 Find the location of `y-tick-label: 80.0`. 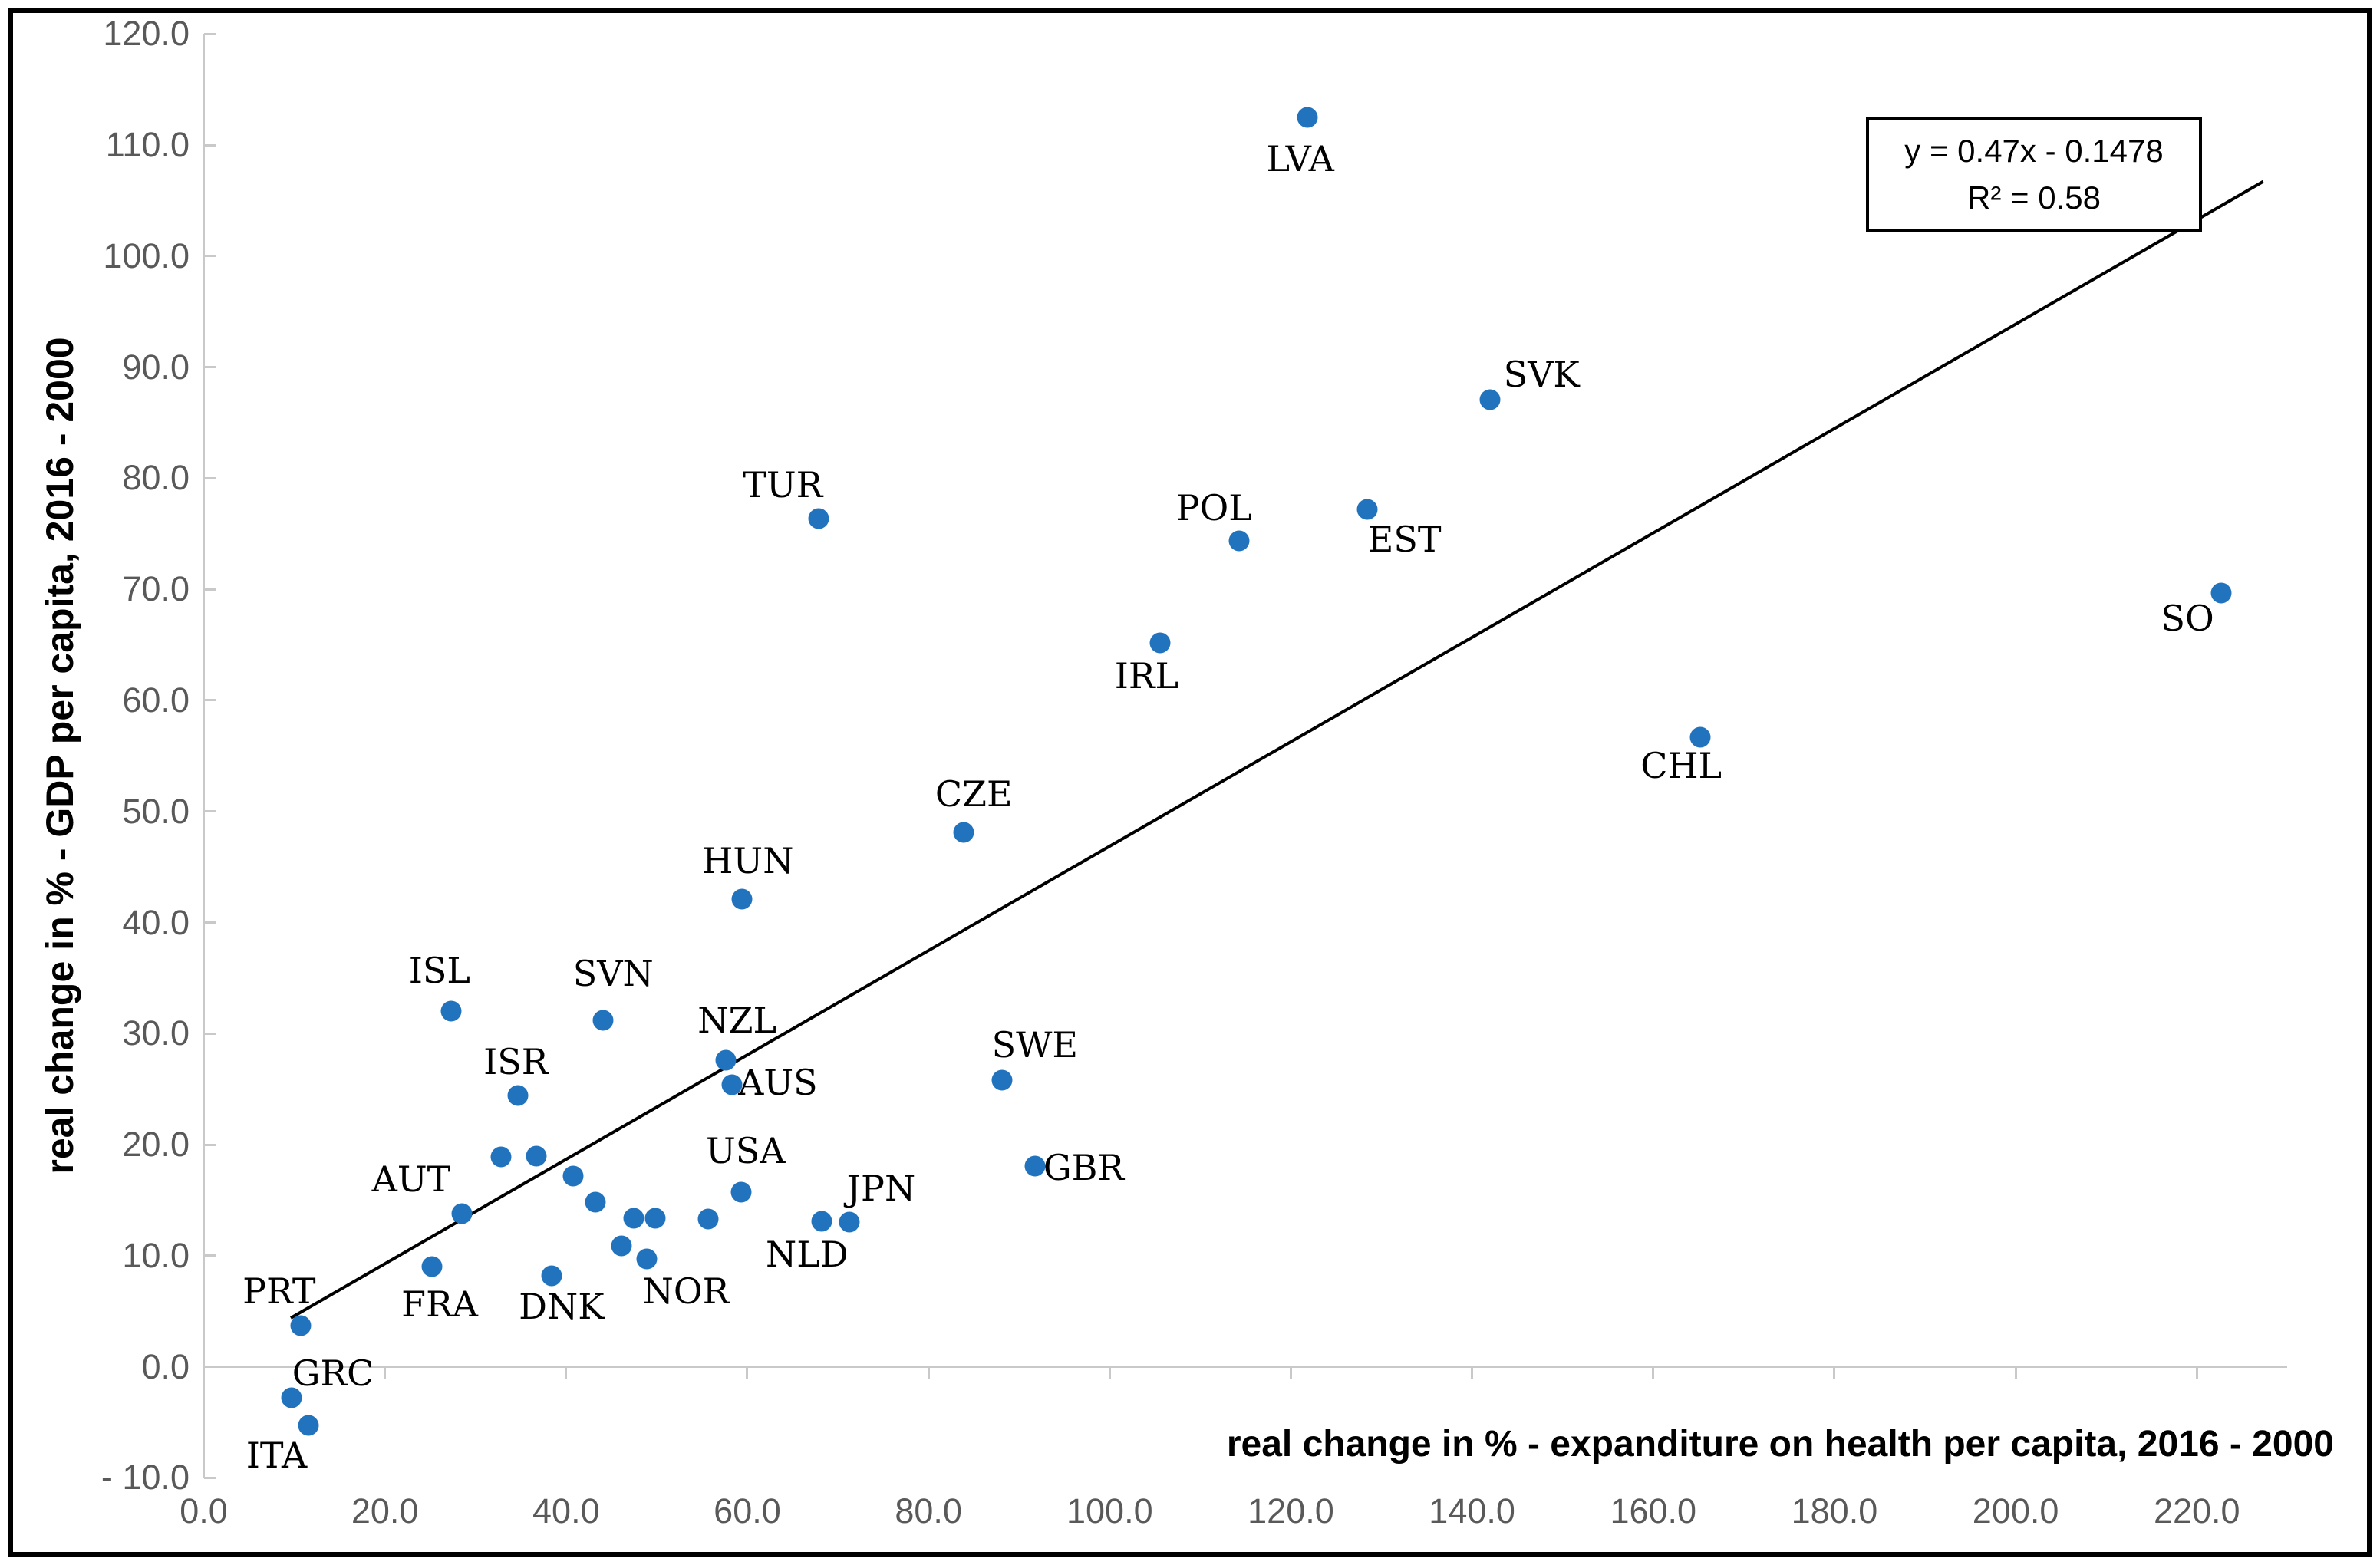

y-tick-label: 80.0 is located at coordinates (156, 478).